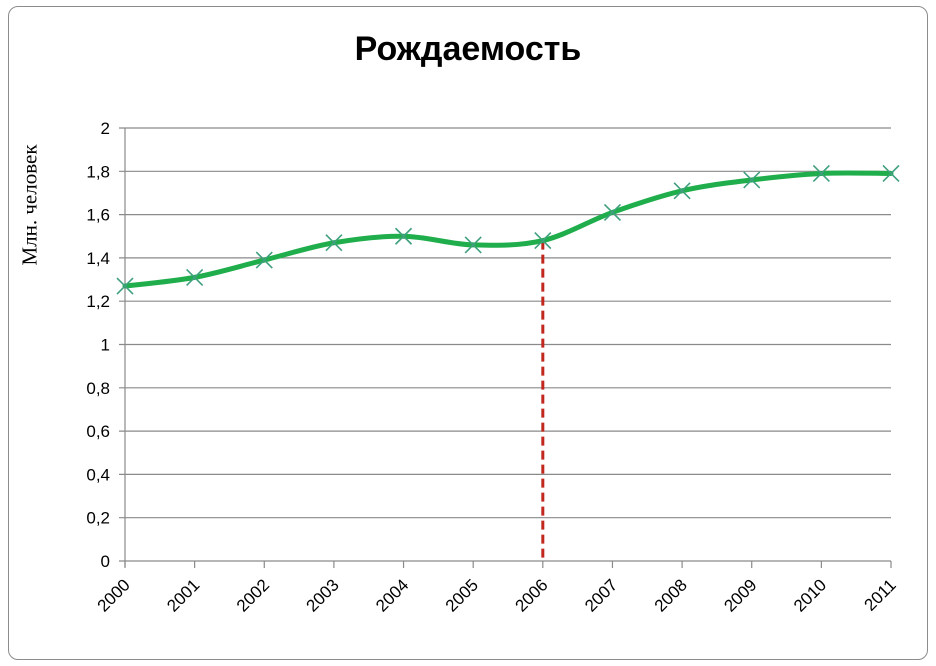 This screenshot has height=666, width=936. I want to click on y-tick-label: 1, so click(105, 345).